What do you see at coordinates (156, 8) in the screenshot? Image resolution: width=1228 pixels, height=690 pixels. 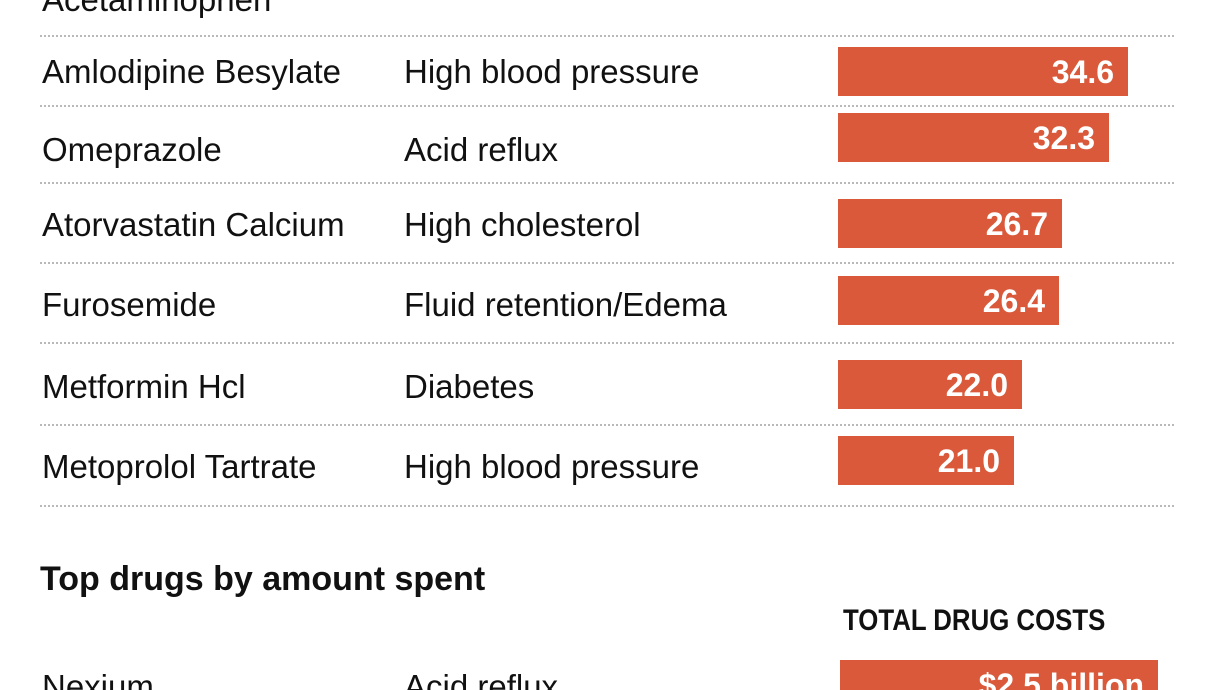 I see `cutoff-drug-label: Acetaminophen` at bounding box center [156, 8].